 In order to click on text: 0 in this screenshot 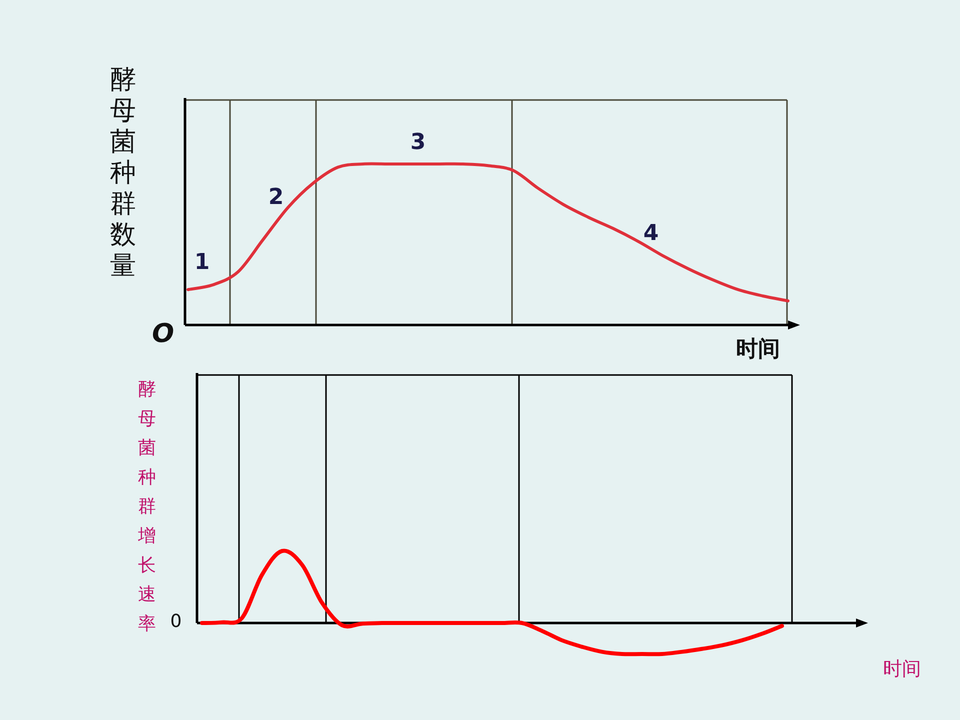, I will do `click(176, 621)`.